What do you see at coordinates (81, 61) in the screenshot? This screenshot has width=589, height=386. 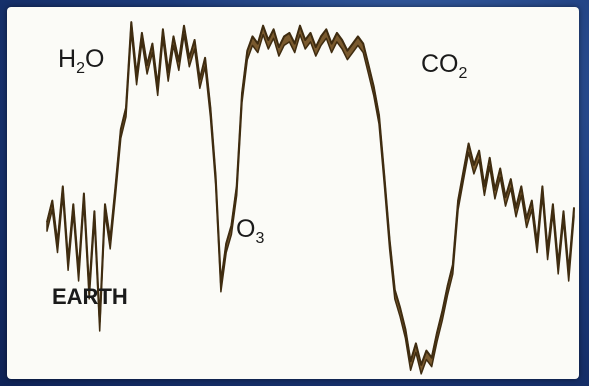 I see `annotation-h2o: H2O` at bounding box center [81, 61].